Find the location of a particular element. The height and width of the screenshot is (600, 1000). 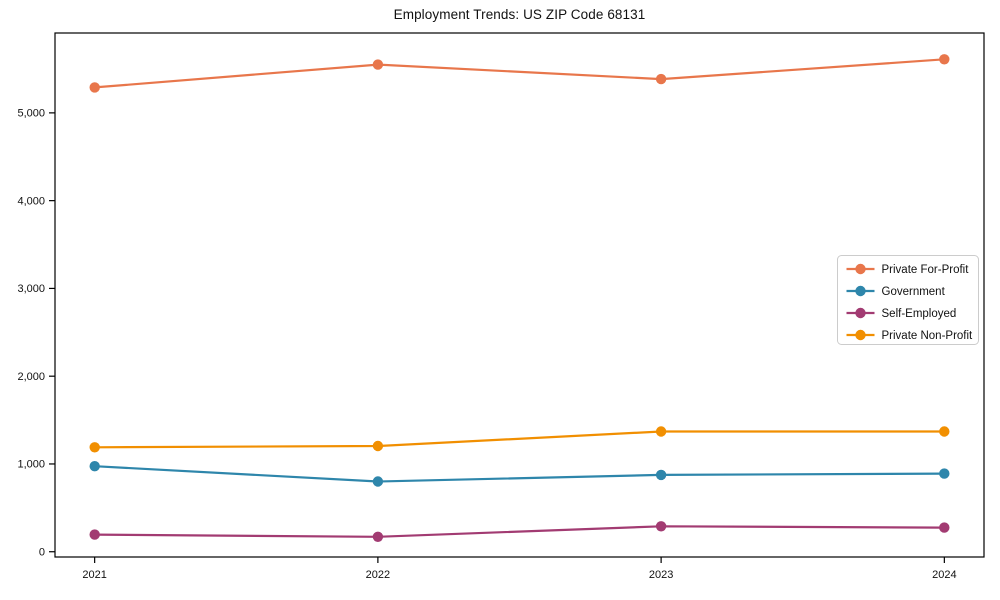

legend-box is located at coordinates (908, 300).